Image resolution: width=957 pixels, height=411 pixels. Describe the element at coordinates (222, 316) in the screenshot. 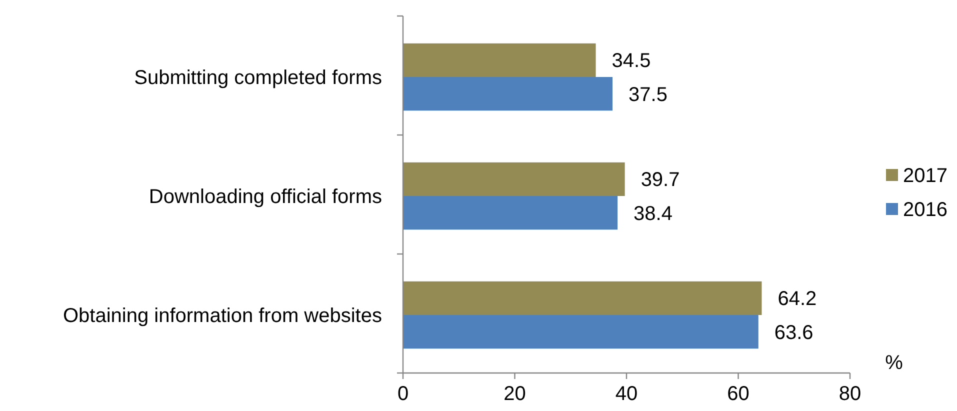

I see `y-tick-label: Obtaining information from websites` at that location.